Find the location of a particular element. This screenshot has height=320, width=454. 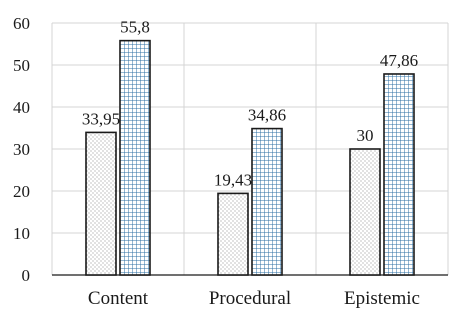

x-category-label: Epistemic is located at coordinates (382, 298).